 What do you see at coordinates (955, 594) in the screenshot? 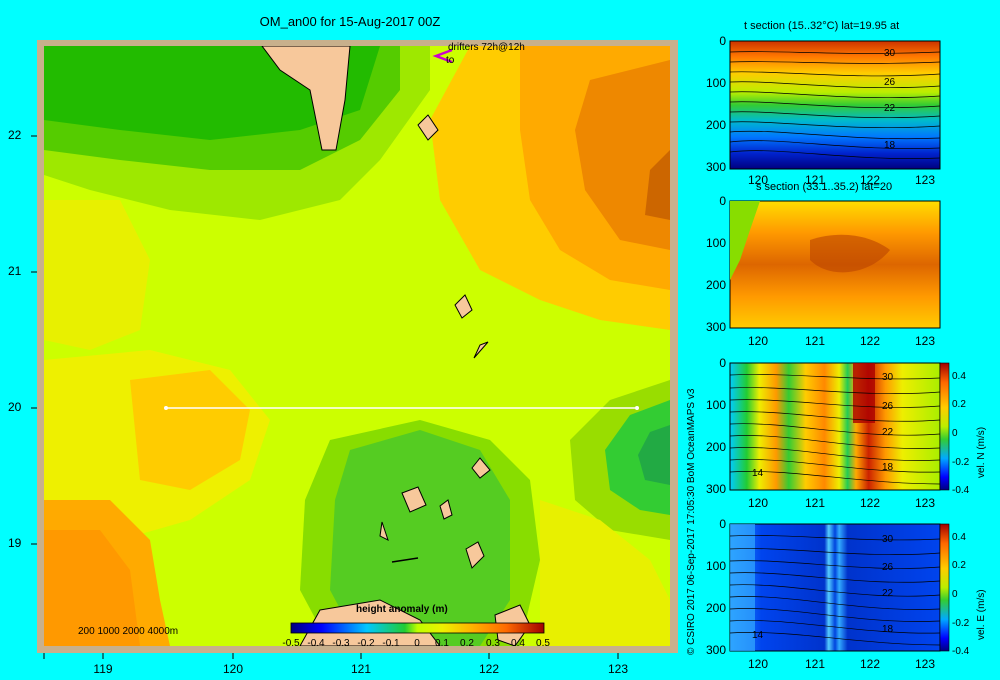
I see `p4-cb-tick: 0` at bounding box center [955, 594].